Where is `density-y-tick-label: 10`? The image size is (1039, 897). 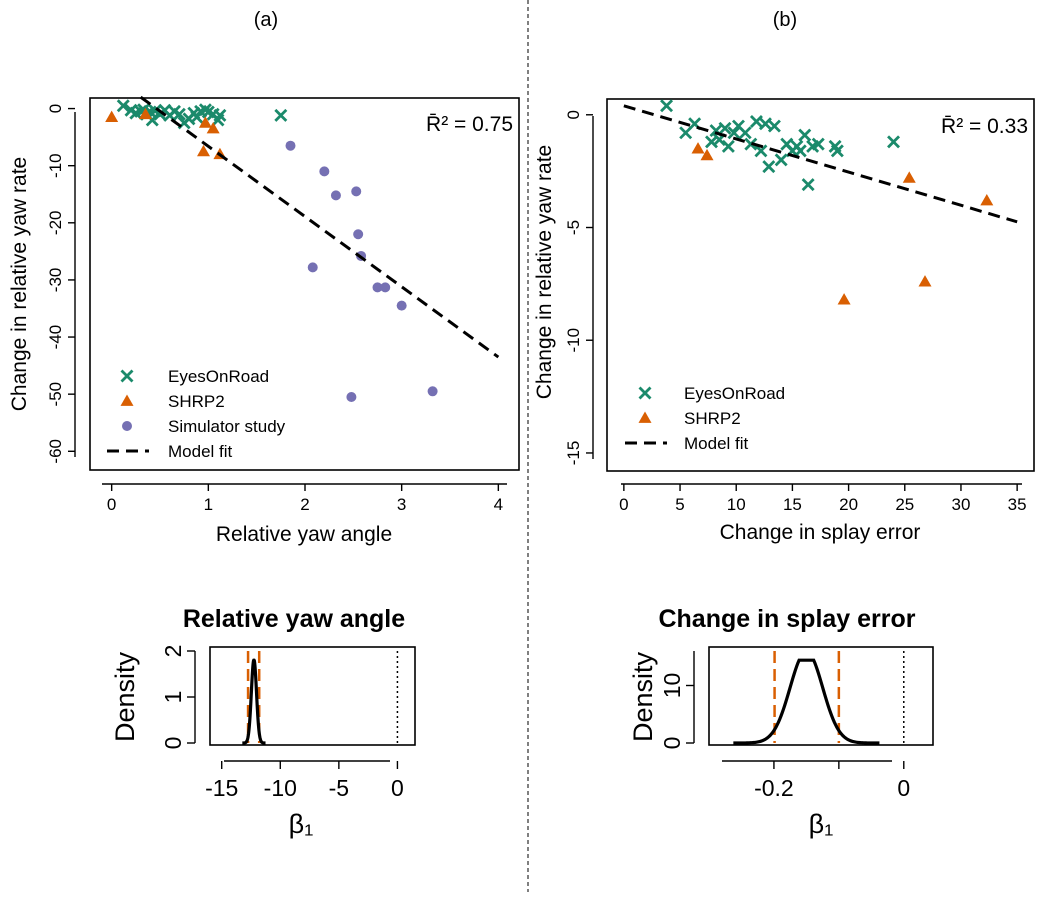
density-y-tick-label: 10 is located at coordinates (672, 686).